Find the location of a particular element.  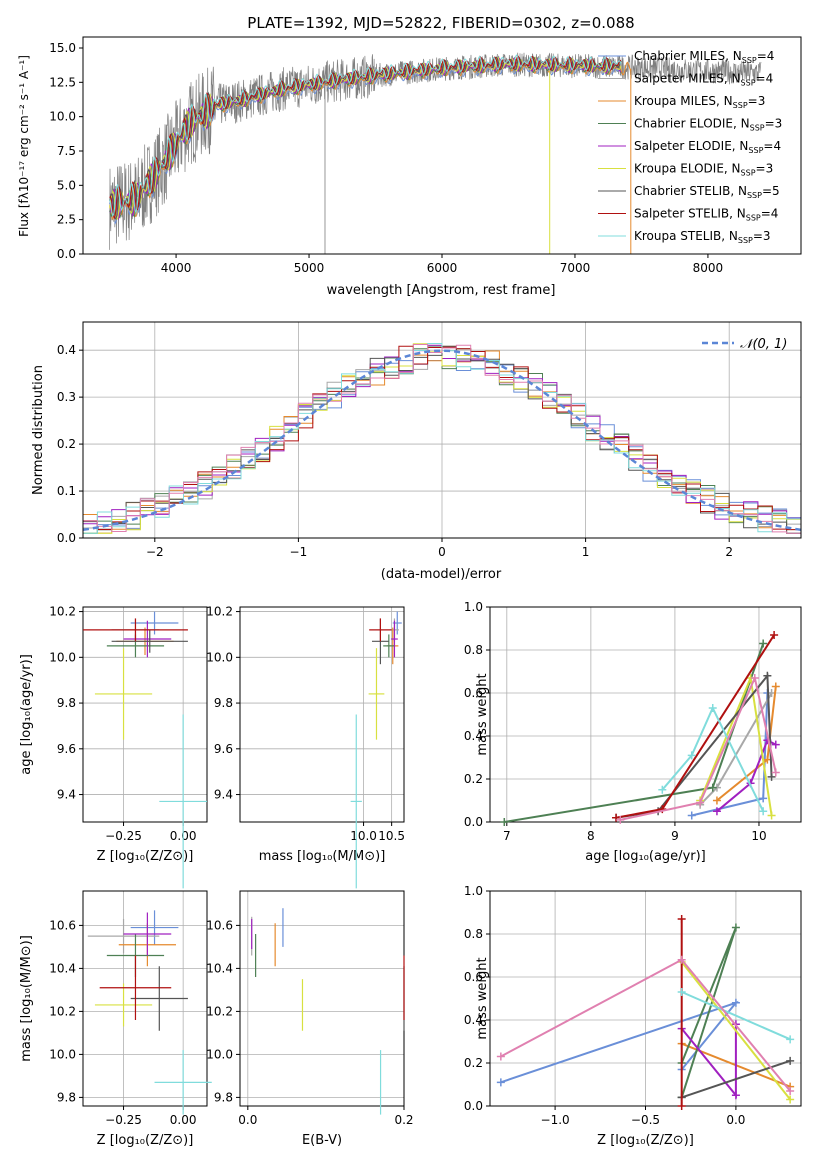

residuals-ytick-label: 0.2 is located at coordinates (66, 444).